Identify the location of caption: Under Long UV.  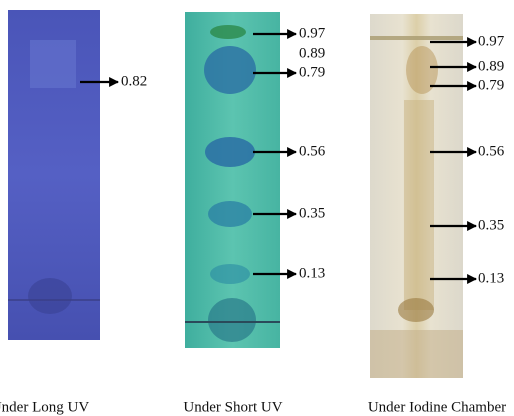
(44, 407).